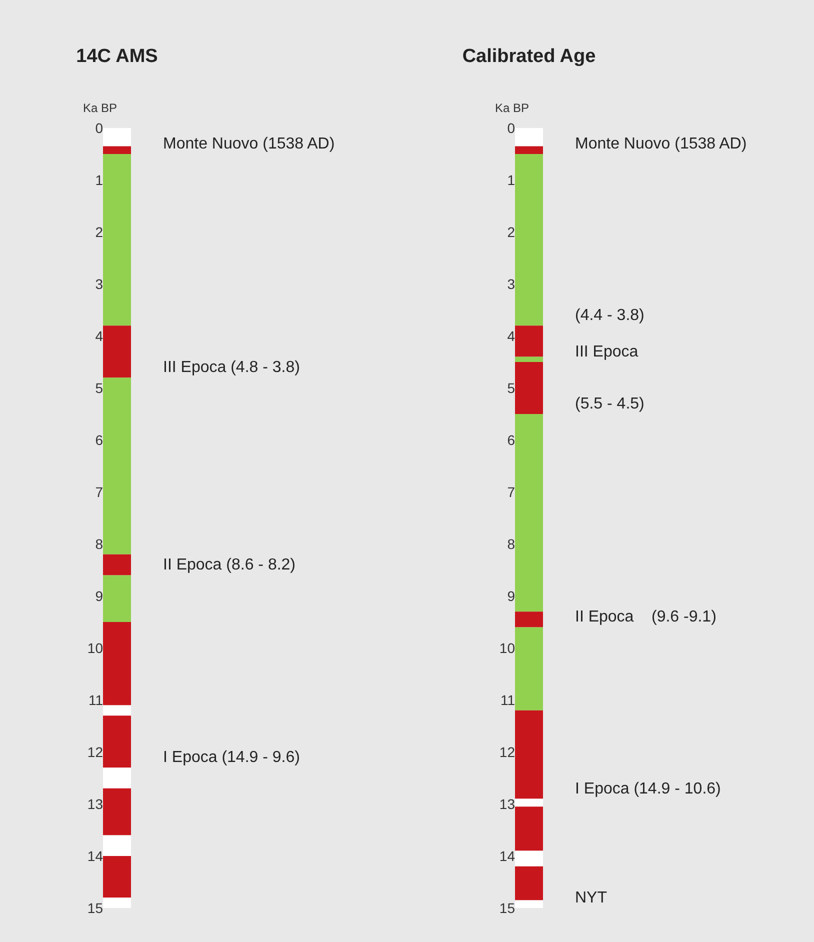 The height and width of the screenshot is (942, 814). What do you see at coordinates (511, 544) in the screenshot?
I see `y2-tick-label: 8` at bounding box center [511, 544].